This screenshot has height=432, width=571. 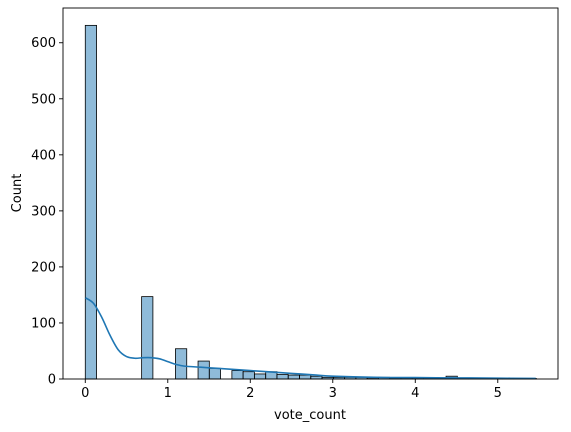 What do you see at coordinates (85, 393) in the screenshot?
I see `x-tick-label: 0` at bounding box center [85, 393].